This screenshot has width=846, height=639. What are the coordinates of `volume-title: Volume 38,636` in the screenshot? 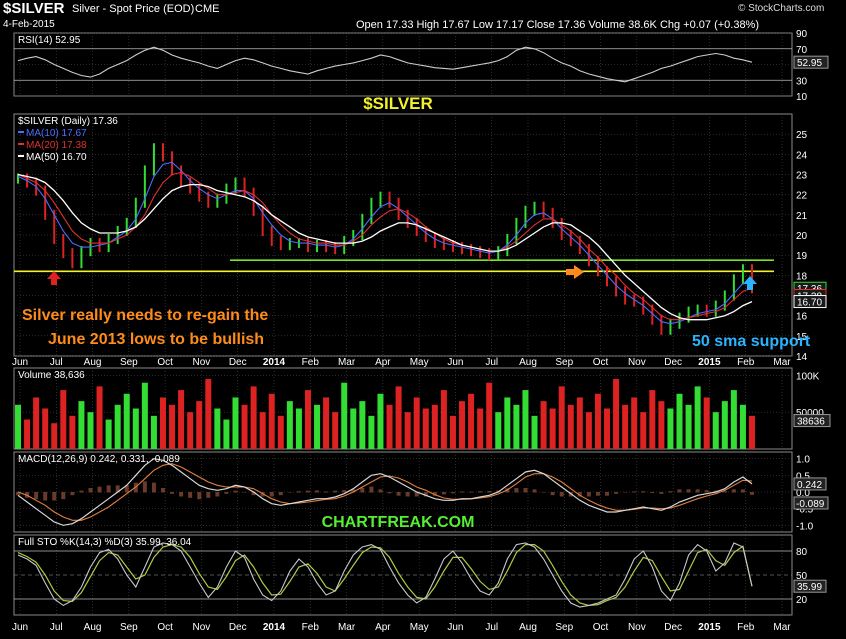 It's located at (51, 375).